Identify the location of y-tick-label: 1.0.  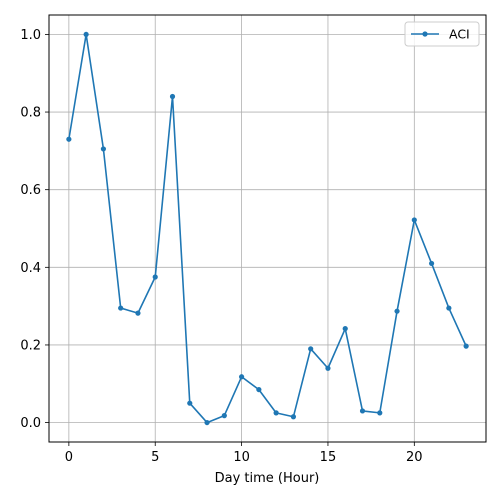
(30, 35).